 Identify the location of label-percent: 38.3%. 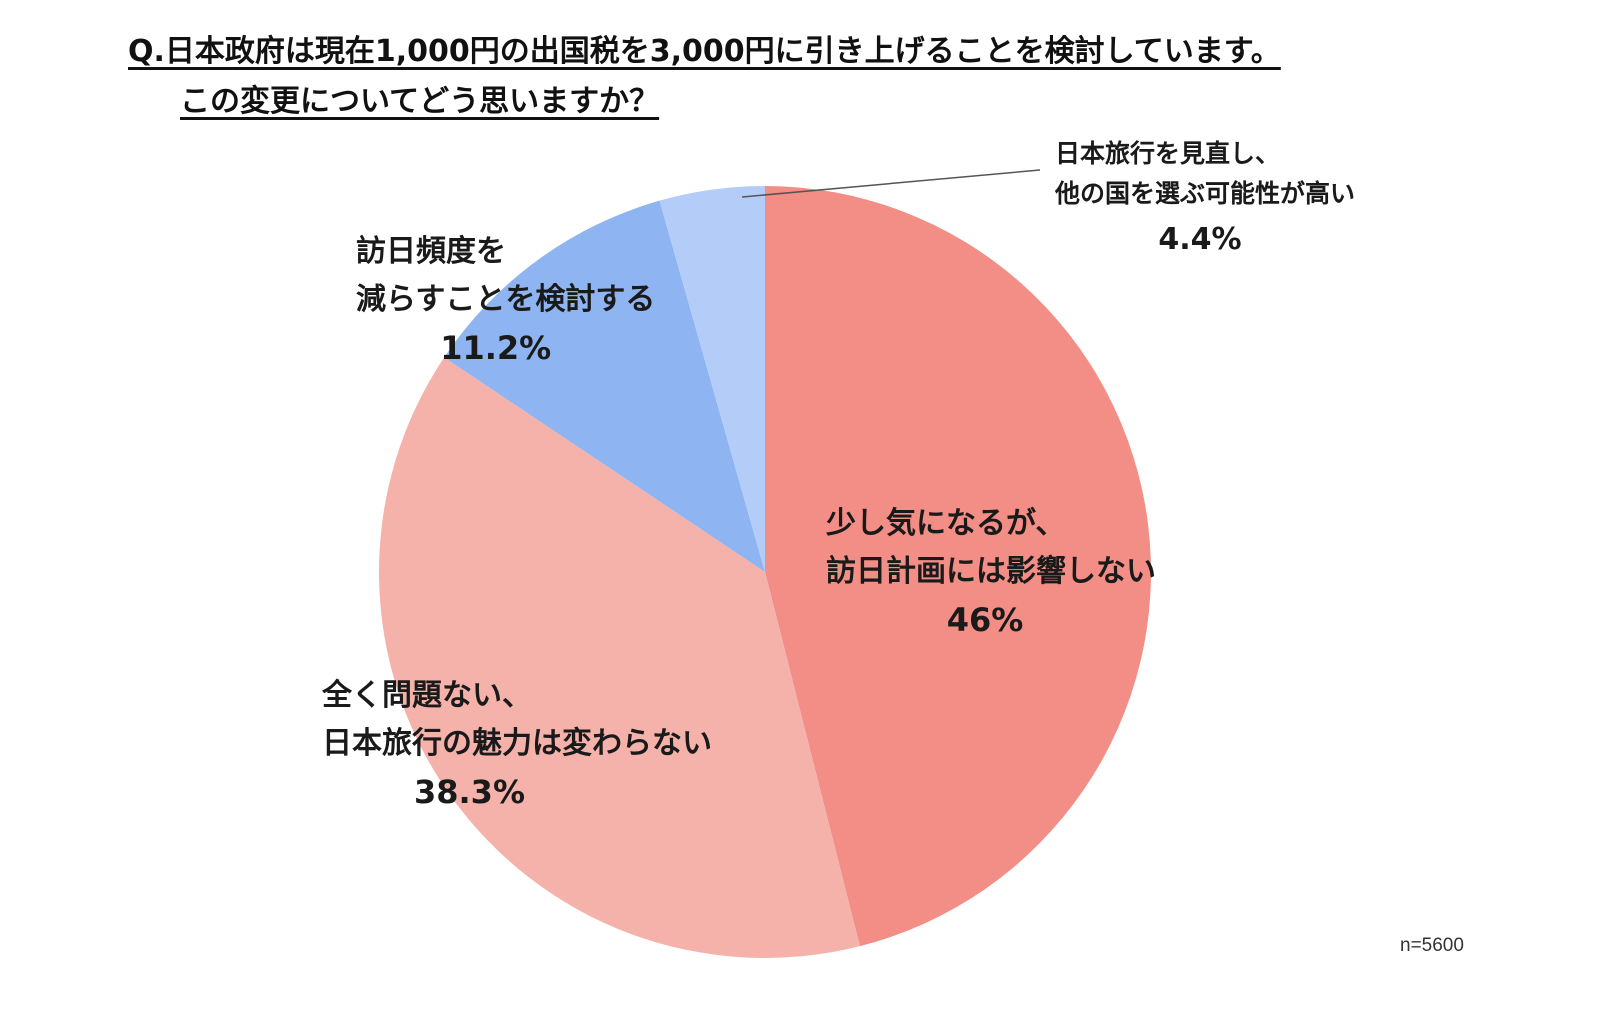
(469, 792).